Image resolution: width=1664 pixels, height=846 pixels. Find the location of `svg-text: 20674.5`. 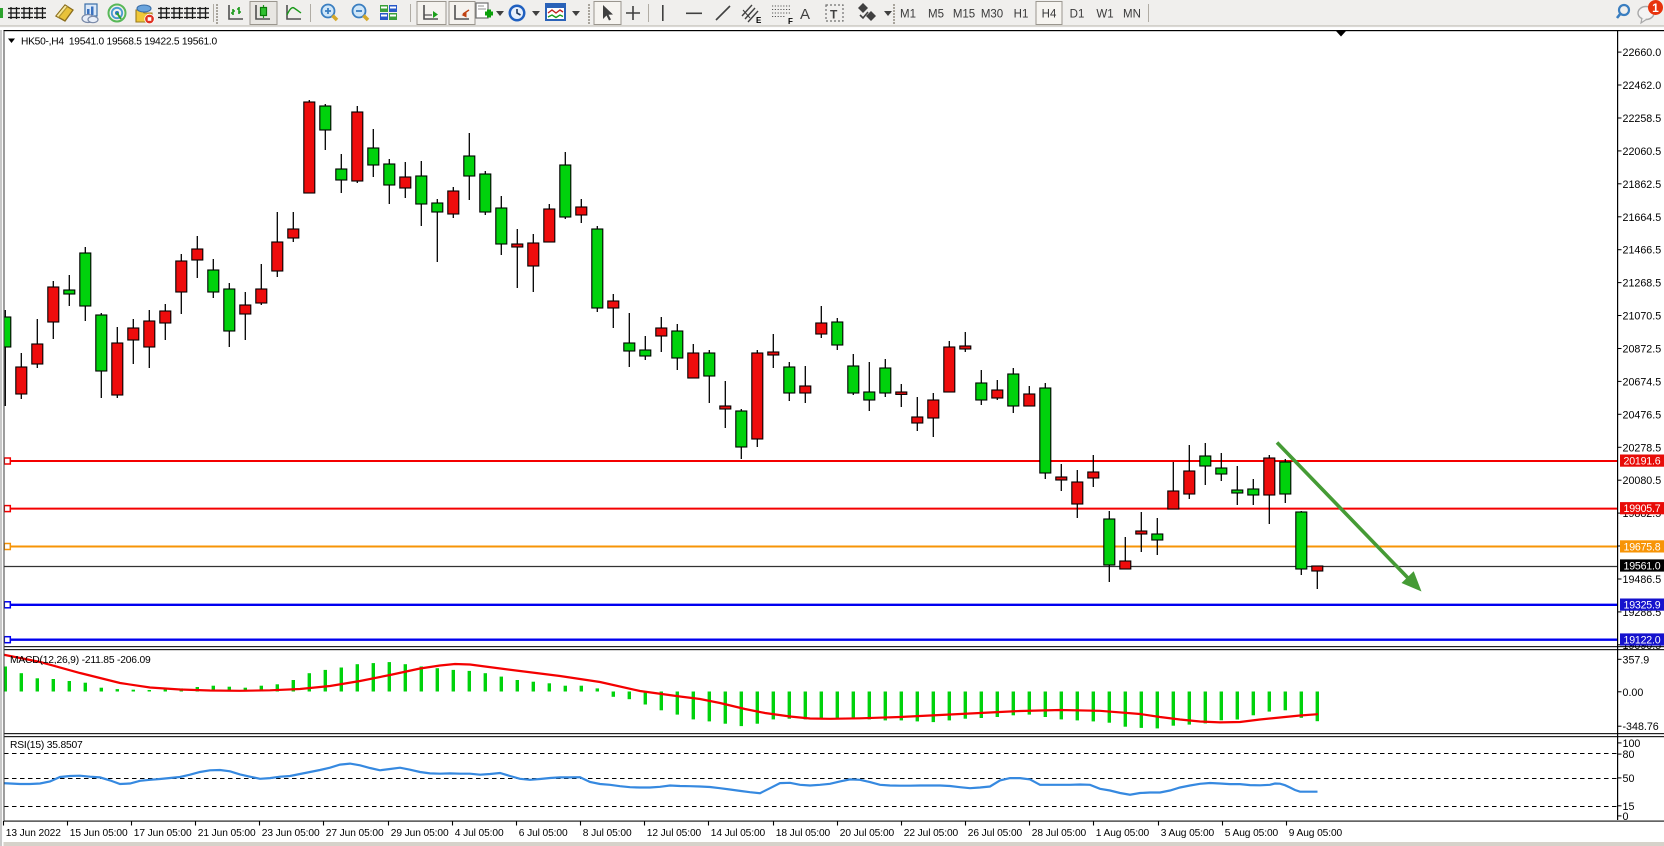

svg-text: 20674.5 is located at coordinates (1642, 382).